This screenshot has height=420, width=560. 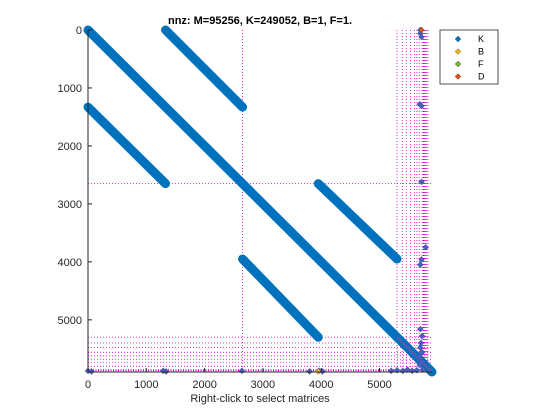 What do you see at coordinates (481, 39) in the screenshot?
I see `legend-label-K: K` at bounding box center [481, 39].